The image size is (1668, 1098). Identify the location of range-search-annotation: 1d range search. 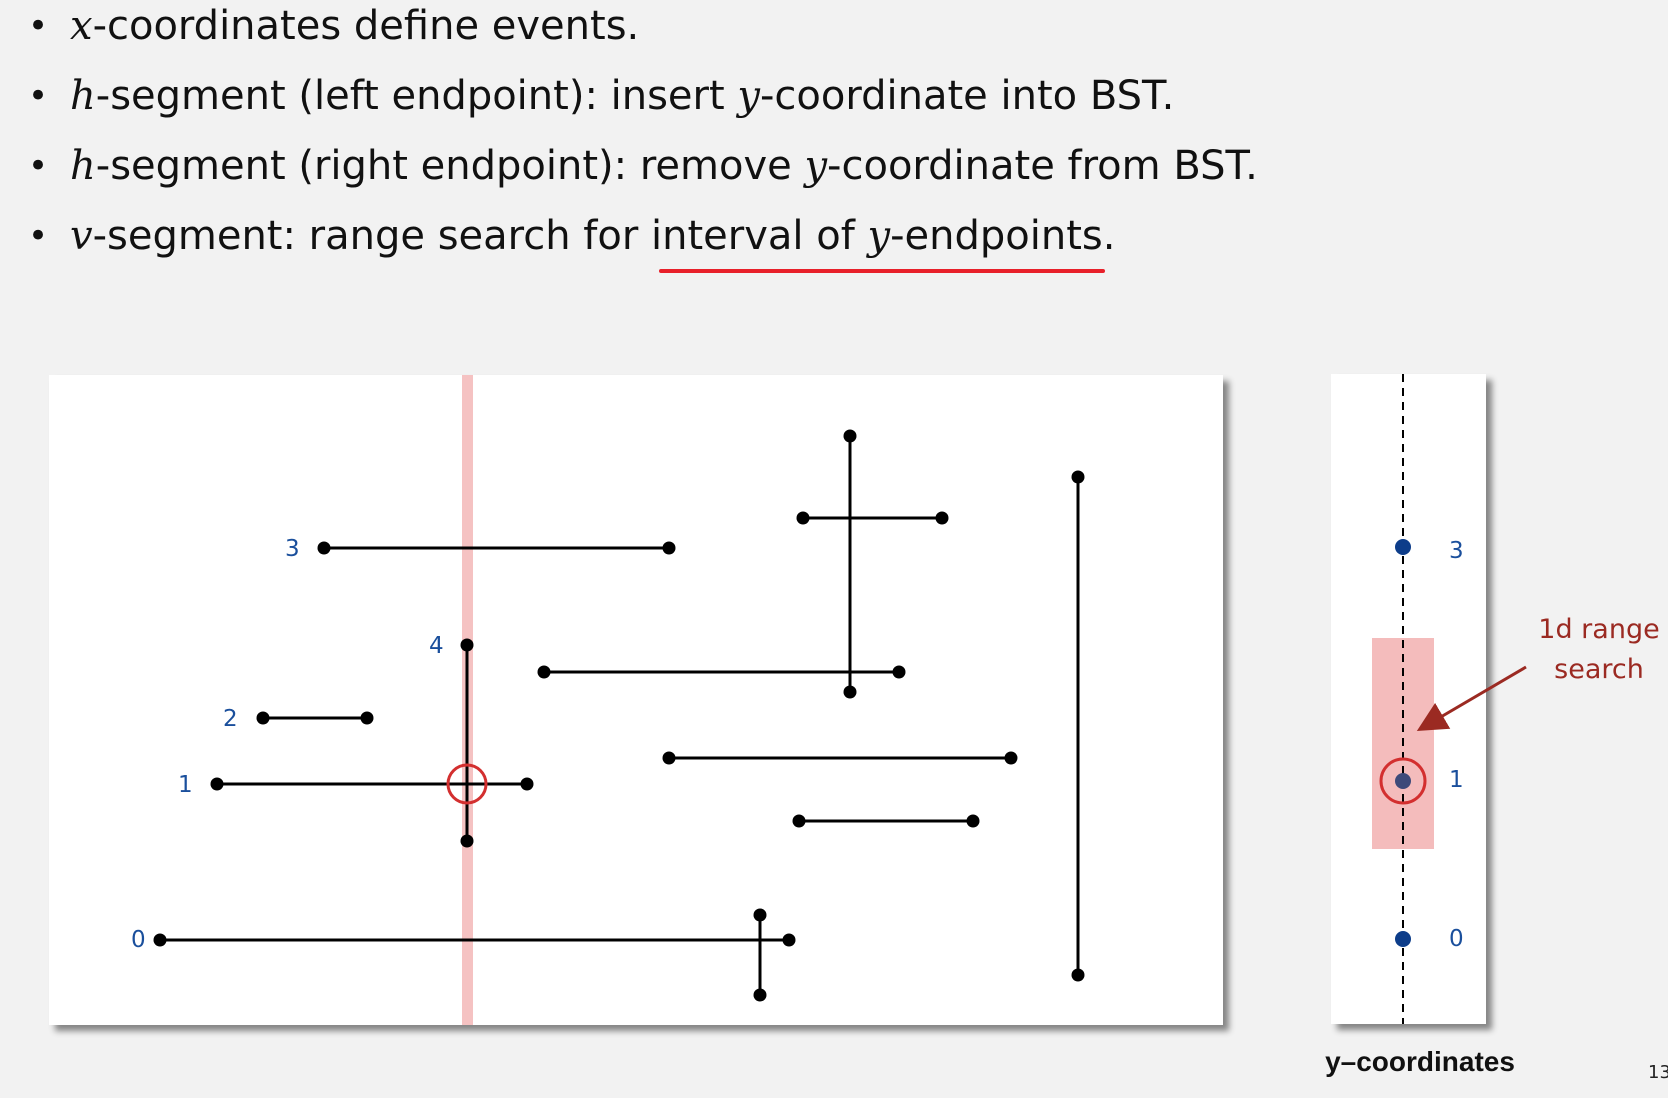
(1596, 650).